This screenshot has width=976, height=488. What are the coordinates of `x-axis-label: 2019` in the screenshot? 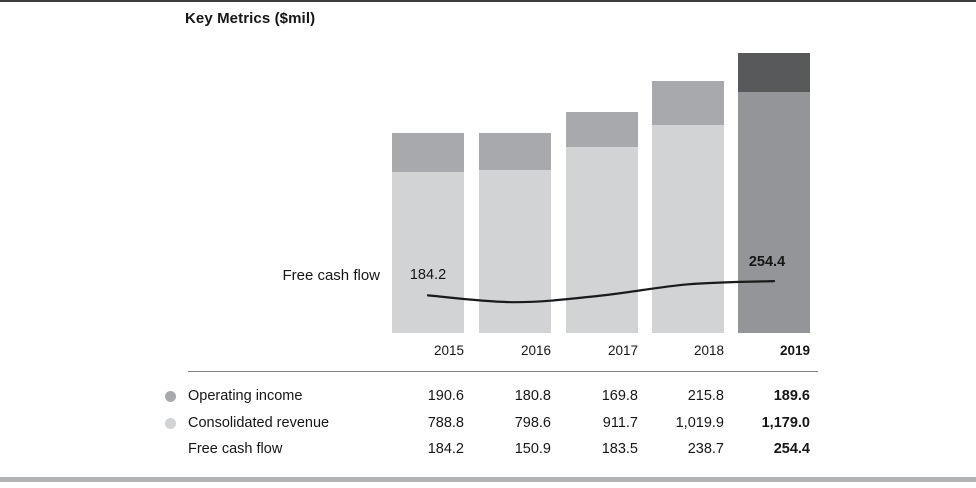 It's located at (794, 350).